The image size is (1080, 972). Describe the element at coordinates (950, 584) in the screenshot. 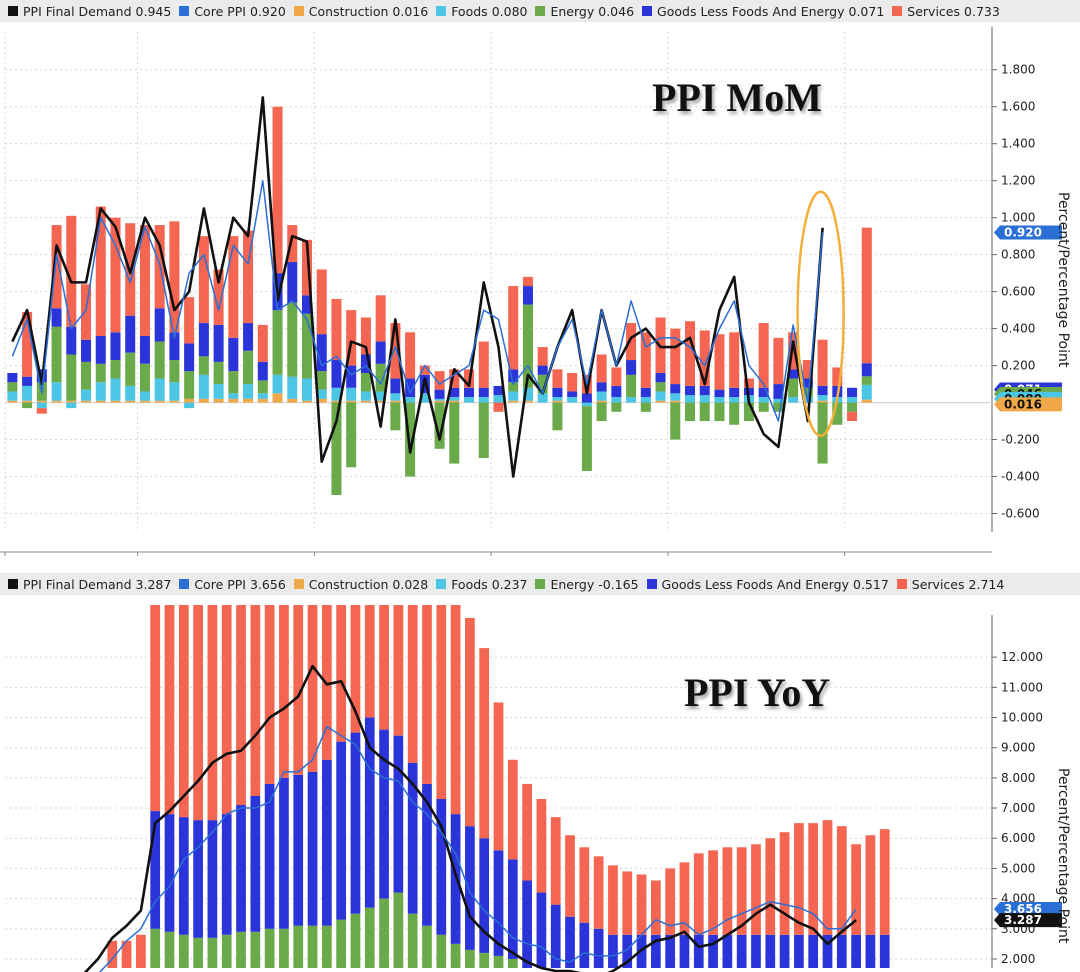

I see `yoy-legend-item-services: Services 2.714` at that location.